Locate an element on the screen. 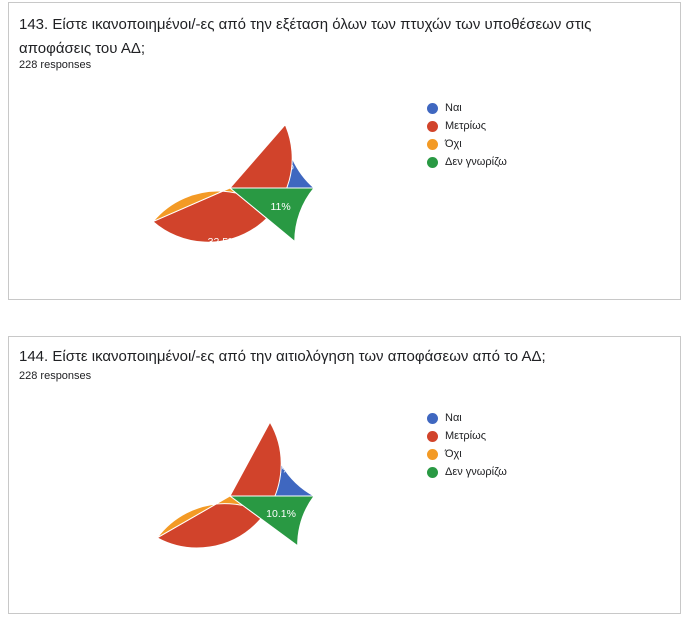 This screenshot has height=620, width=688. slice-value-label: 43% is located at coordinates (198, 146).